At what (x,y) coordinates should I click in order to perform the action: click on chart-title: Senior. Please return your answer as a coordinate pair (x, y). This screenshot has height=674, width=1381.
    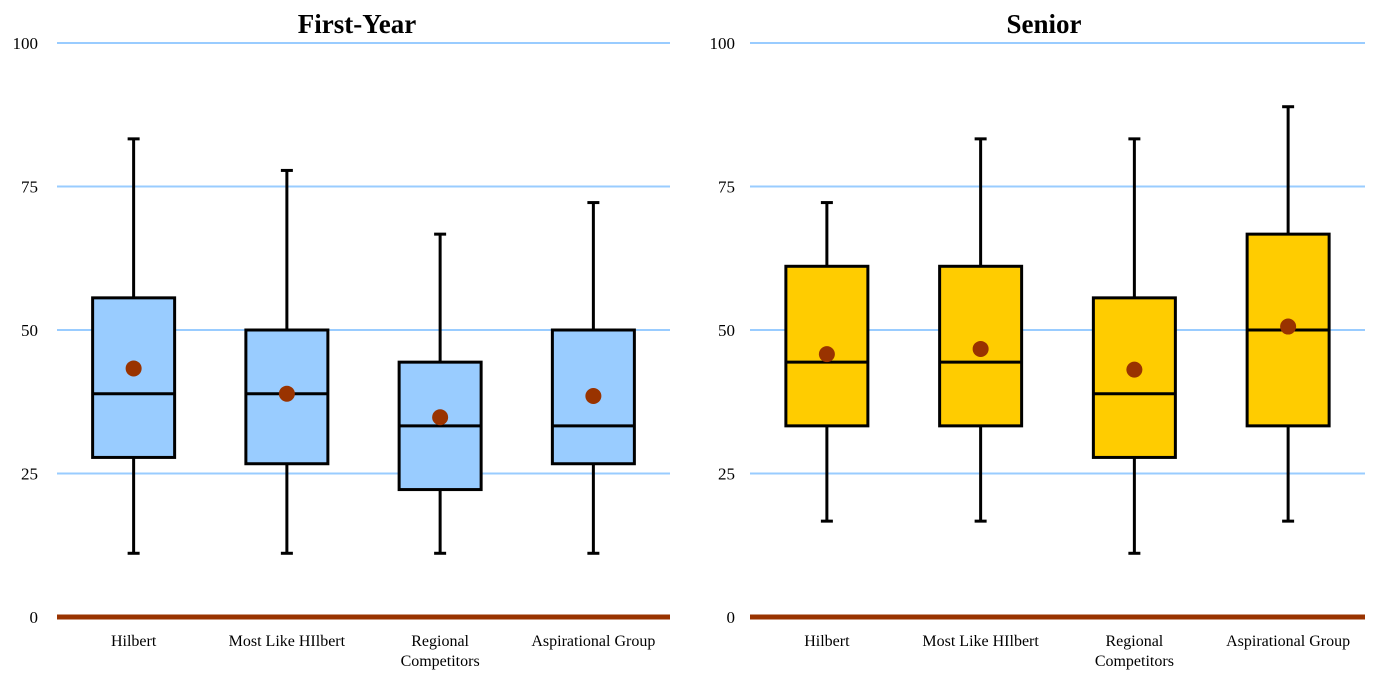
    Looking at the image, I should click on (1043, 24).